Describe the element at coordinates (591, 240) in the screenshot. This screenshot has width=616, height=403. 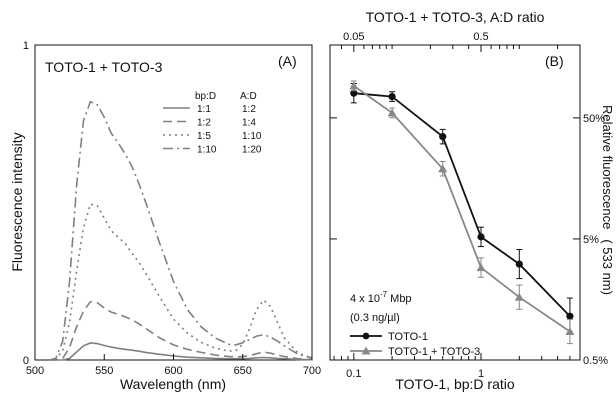
I see `y-tick-label: 5%` at that location.